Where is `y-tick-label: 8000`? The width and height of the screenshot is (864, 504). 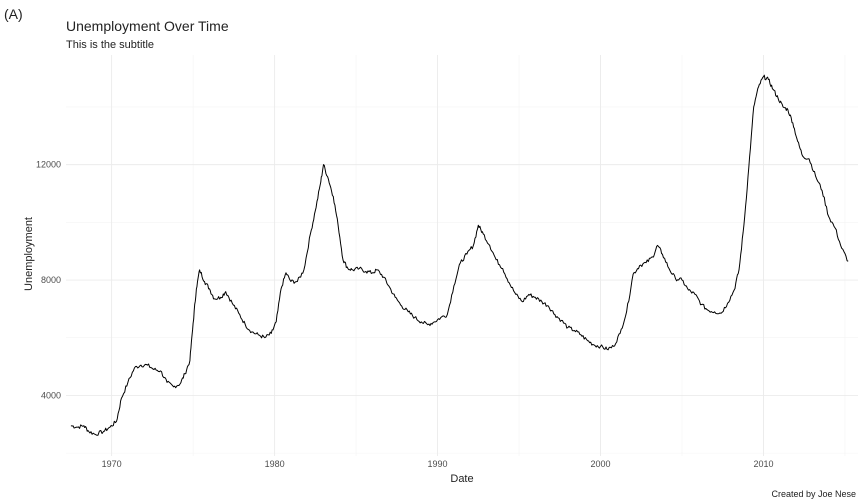 y-tick-label: 8000 is located at coordinates (51, 280).